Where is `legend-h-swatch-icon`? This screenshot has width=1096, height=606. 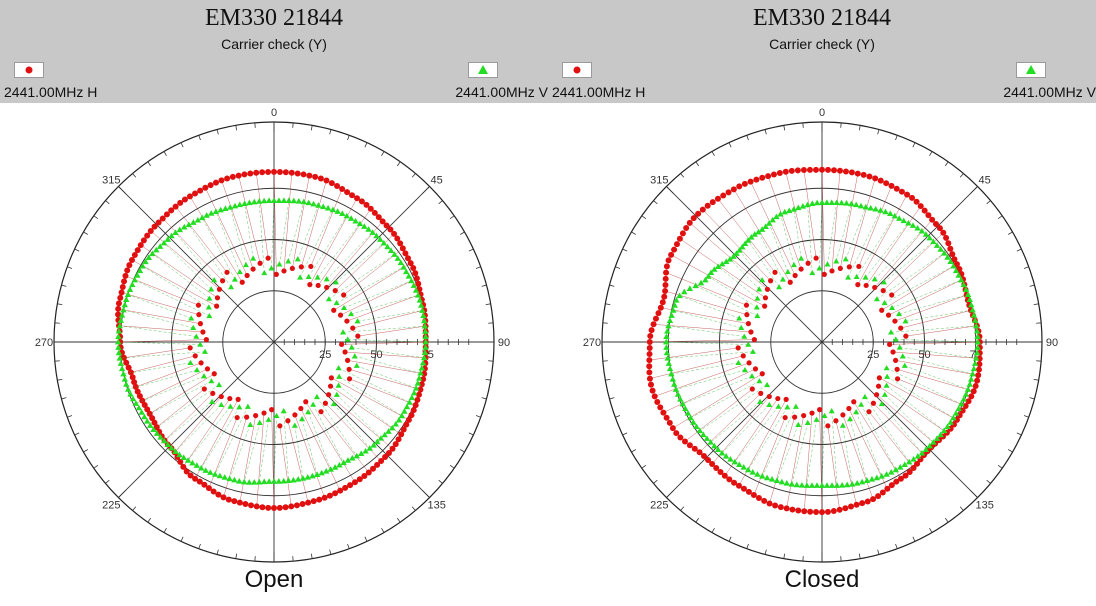
legend-h-swatch-icon is located at coordinates (577, 70).